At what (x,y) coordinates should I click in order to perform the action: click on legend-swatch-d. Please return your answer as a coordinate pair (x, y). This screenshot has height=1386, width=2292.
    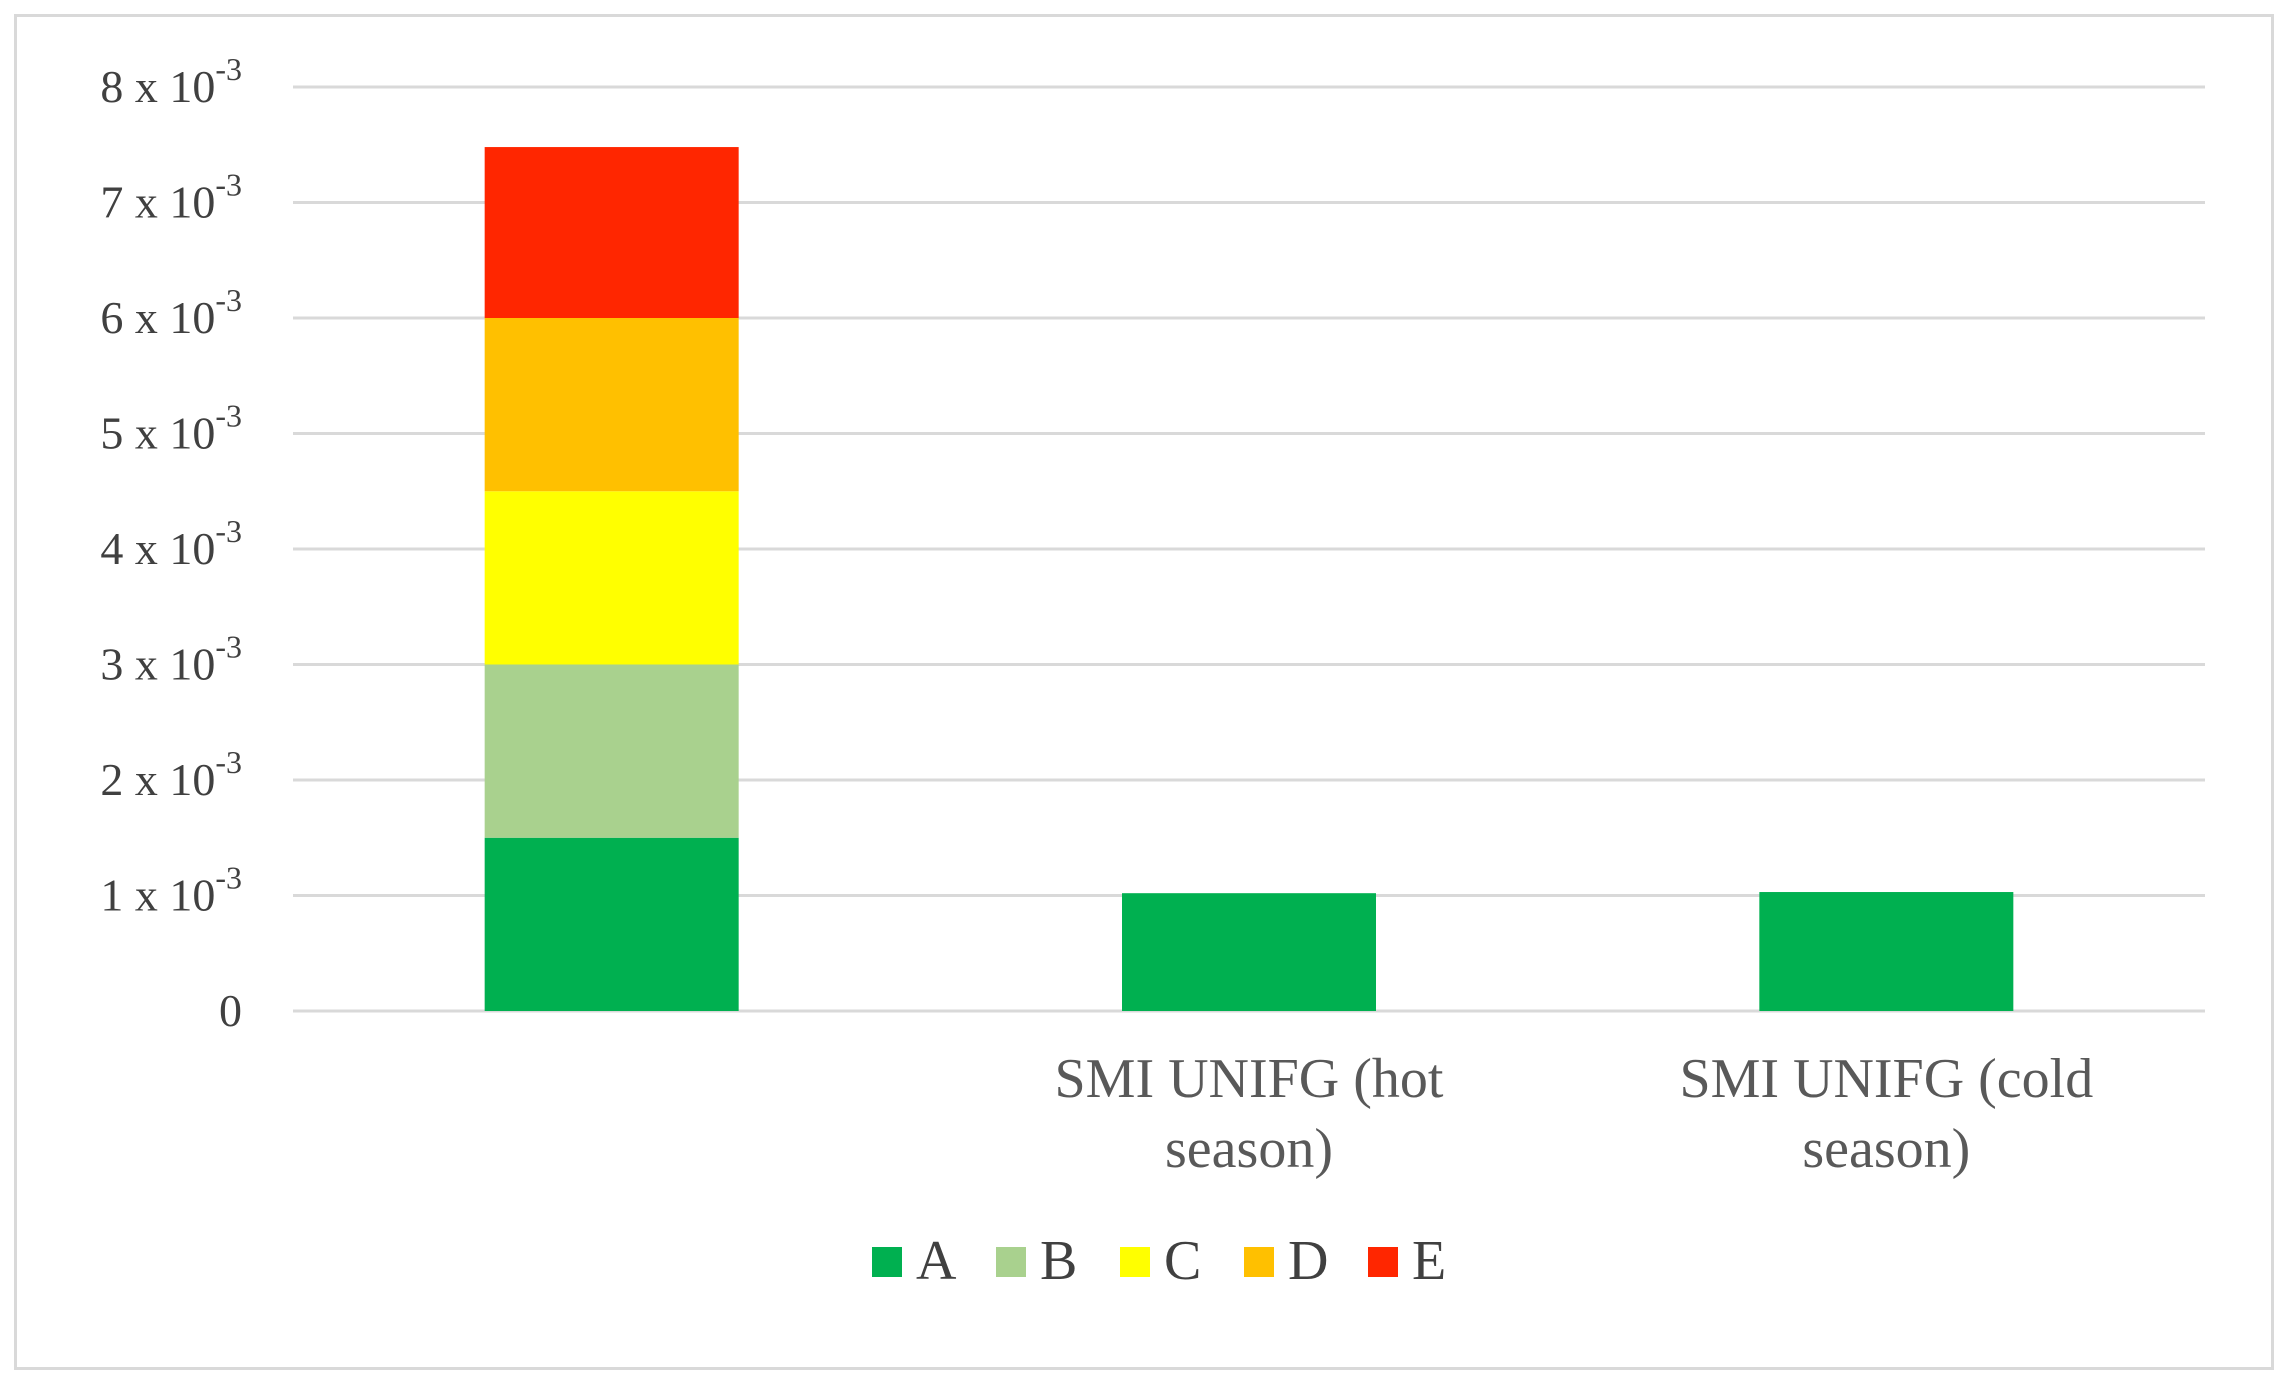
    Looking at the image, I should click on (1259, 1262).